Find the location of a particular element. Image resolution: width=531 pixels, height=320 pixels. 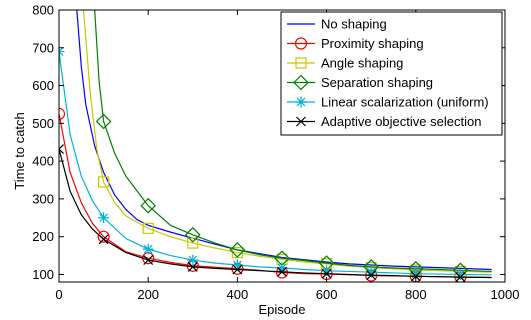

legend-item: No shaping is located at coordinates (337, 24).